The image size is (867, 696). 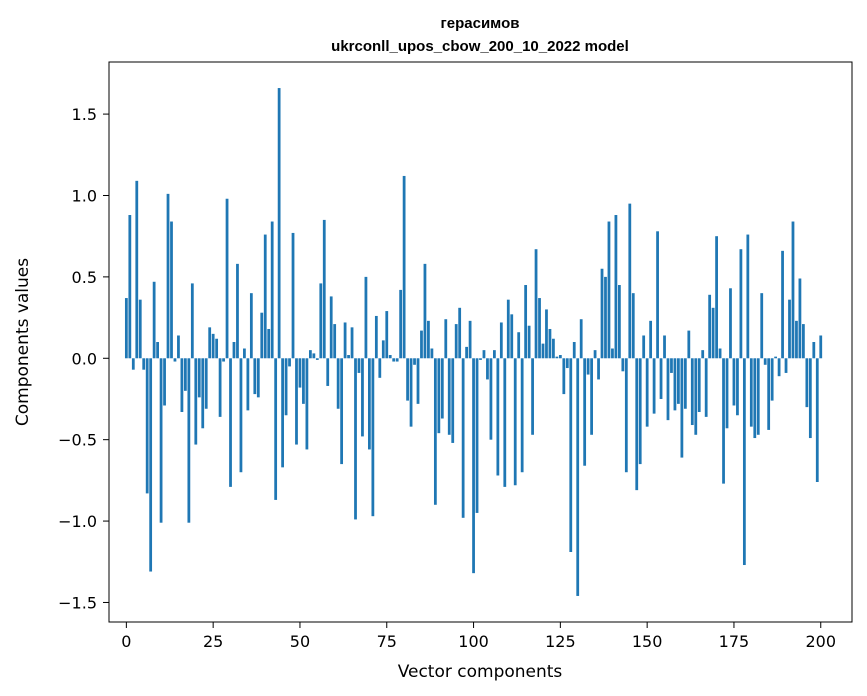 What do you see at coordinates (84, 114) in the screenshot?
I see `y-tick-label: 1.5` at bounding box center [84, 114].